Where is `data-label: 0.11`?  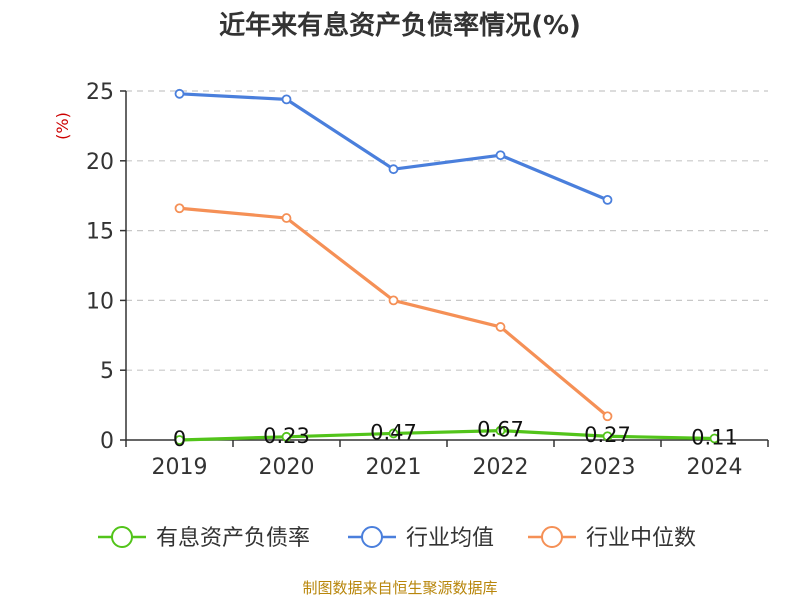
data-label: 0.11 is located at coordinates (714, 437).